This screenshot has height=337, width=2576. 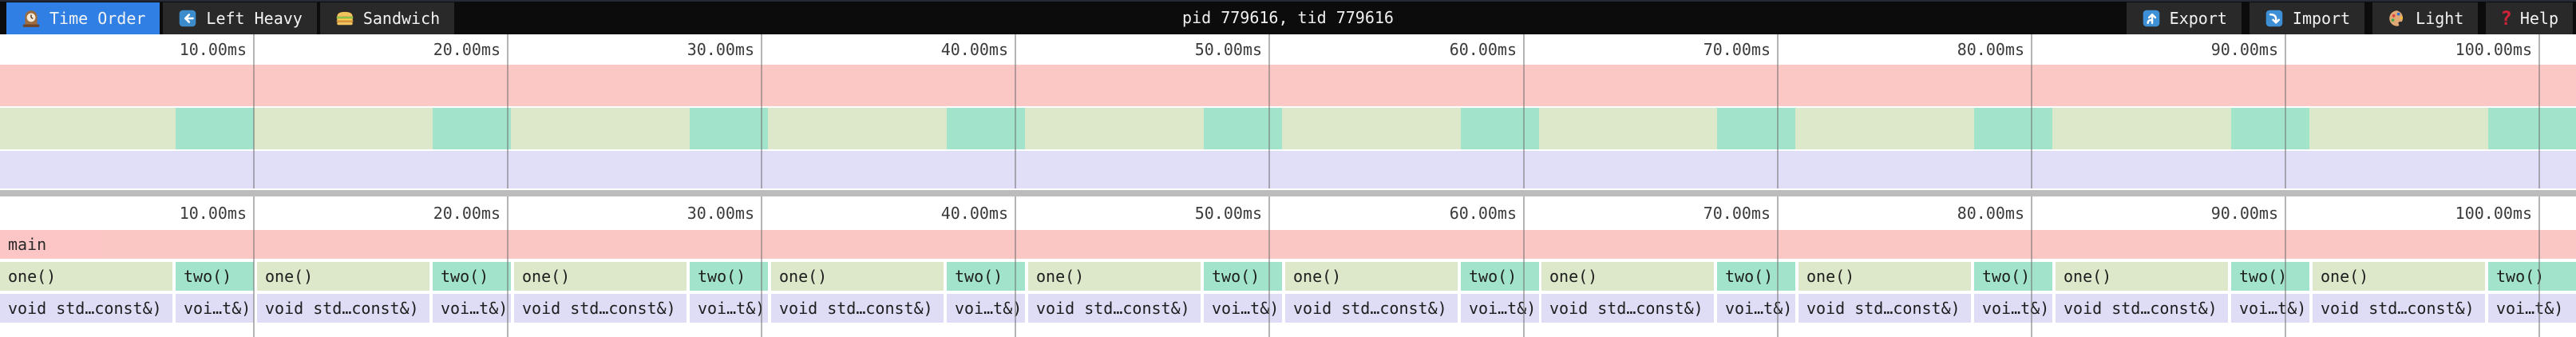 What do you see at coordinates (2538, 18) in the screenshot?
I see `action-label: Help` at bounding box center [2538, 18].